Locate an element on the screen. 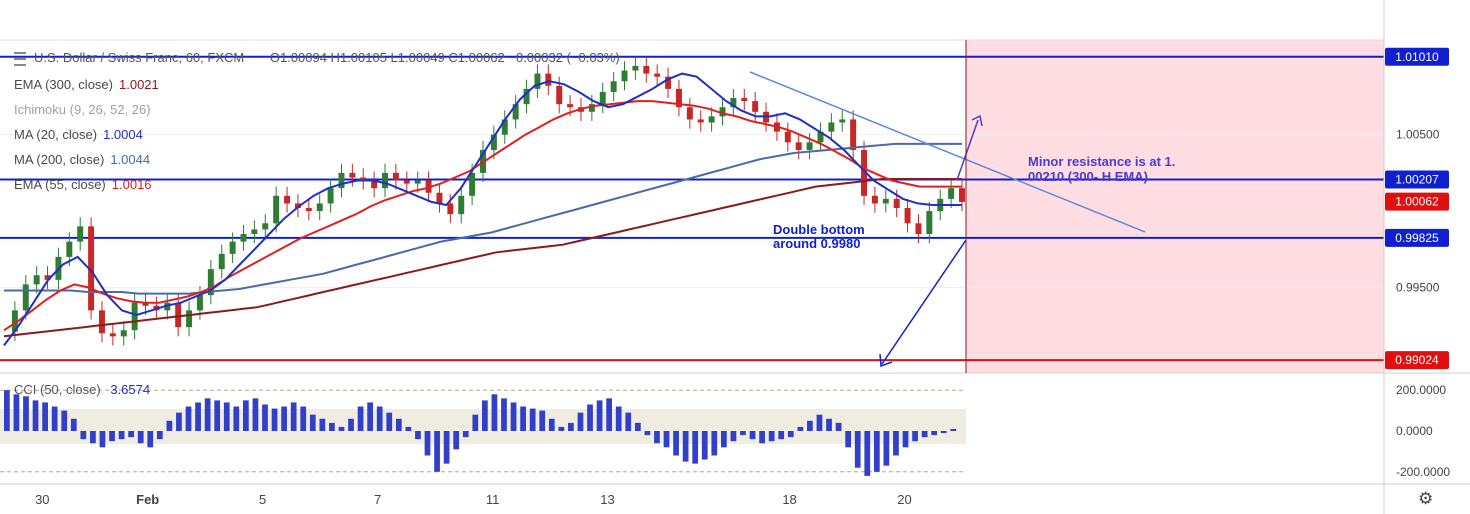 This screenshot has height=514, width=1470. down-arrowhead is located at coordinates (886, 360).